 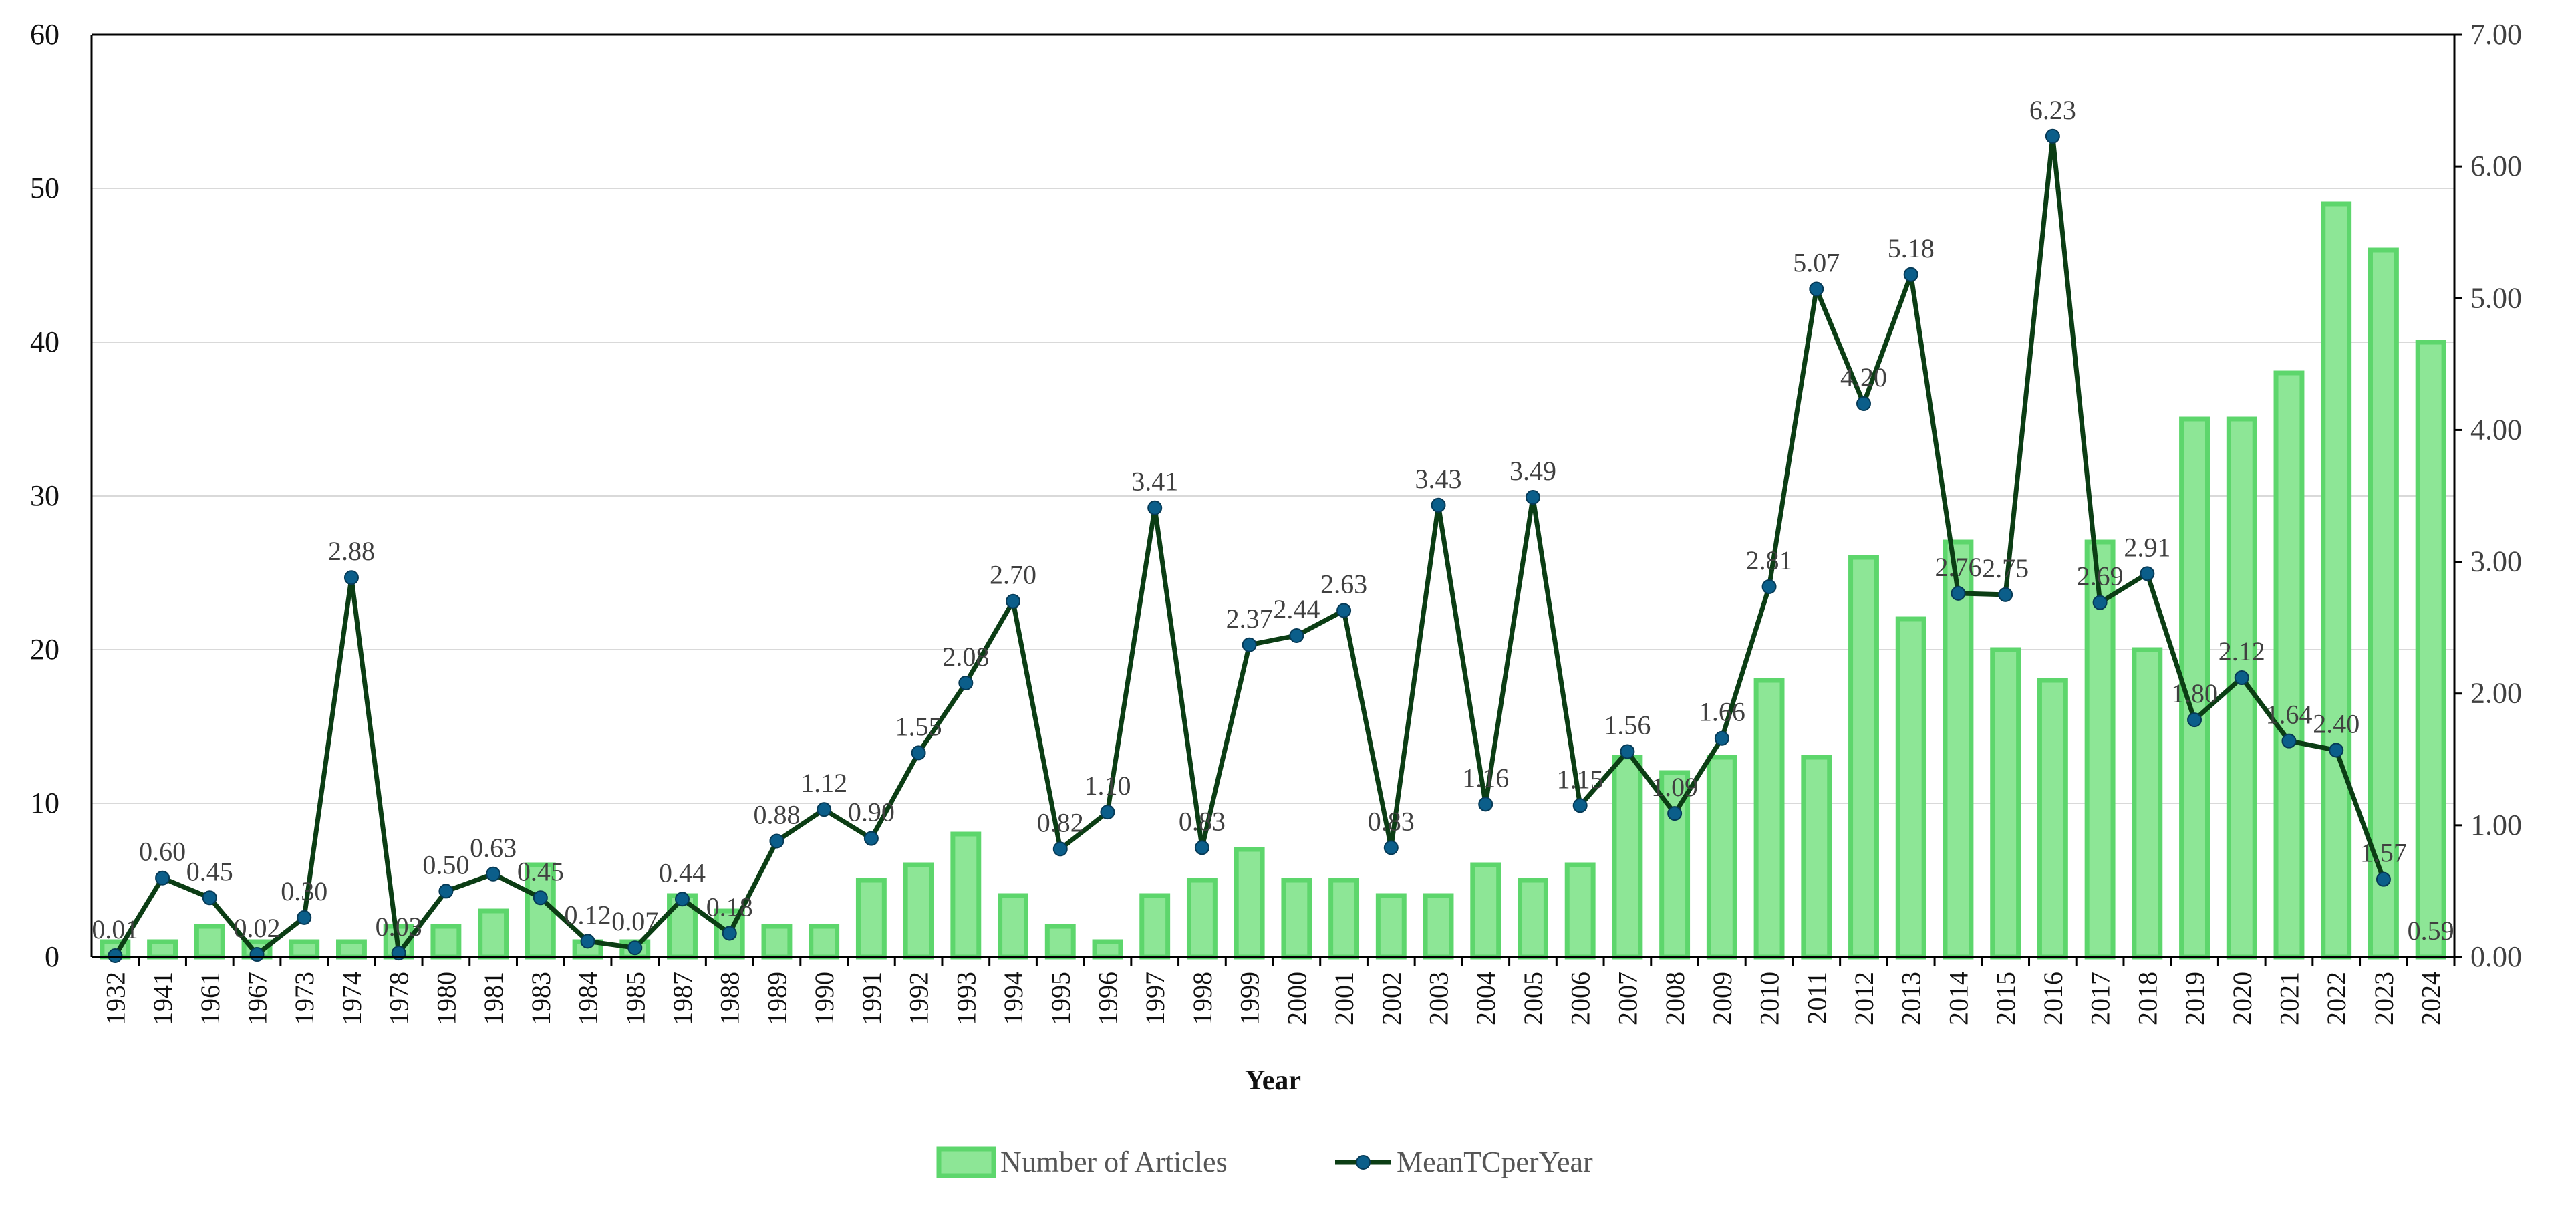 I want to click on data-label: 2.69, so click(x=2100, y=576).